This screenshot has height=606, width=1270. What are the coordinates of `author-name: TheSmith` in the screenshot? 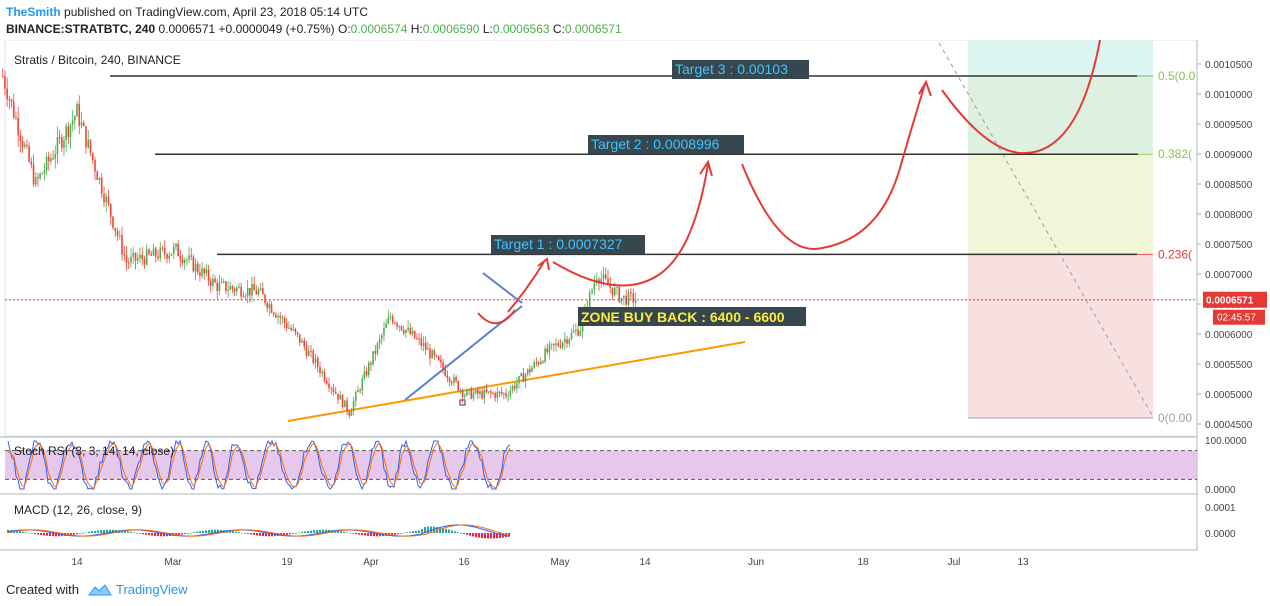 It's located at (33, 12).